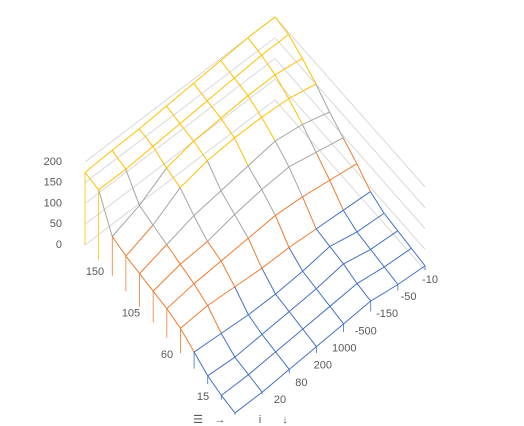 This screenshot has width=524, height=426. I want to click on series-label: -150, so click(387, 314).